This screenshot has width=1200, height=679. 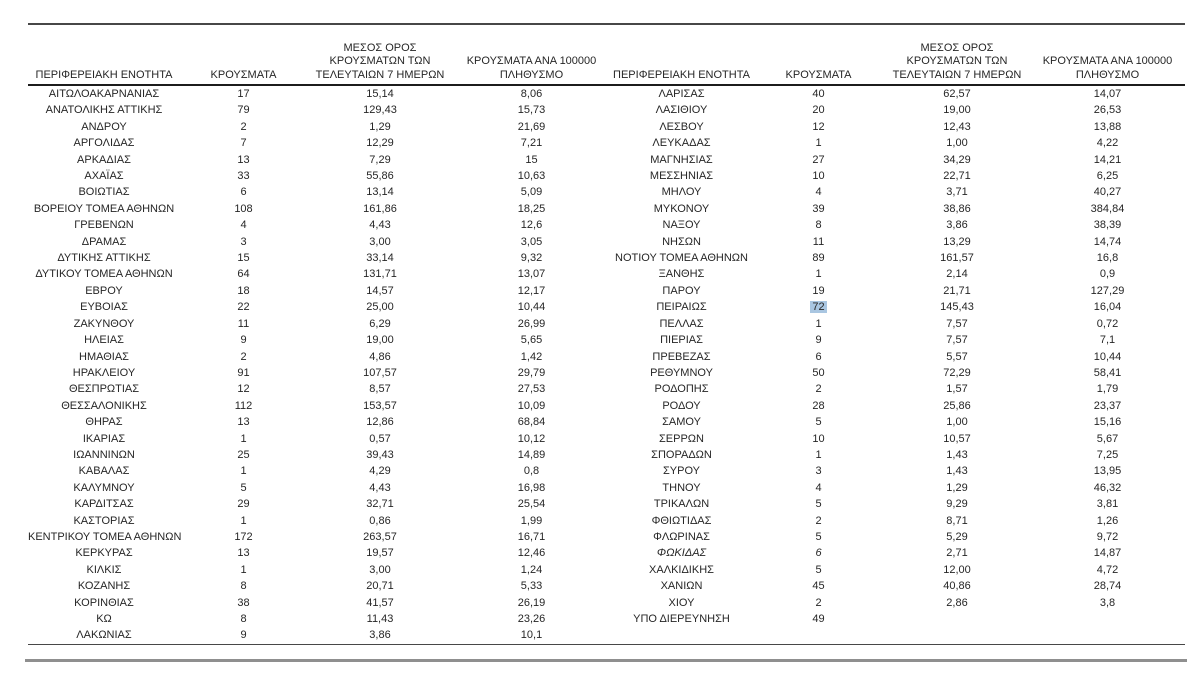 I want to click on cases-cell: 112, so click(x=243, y=406).